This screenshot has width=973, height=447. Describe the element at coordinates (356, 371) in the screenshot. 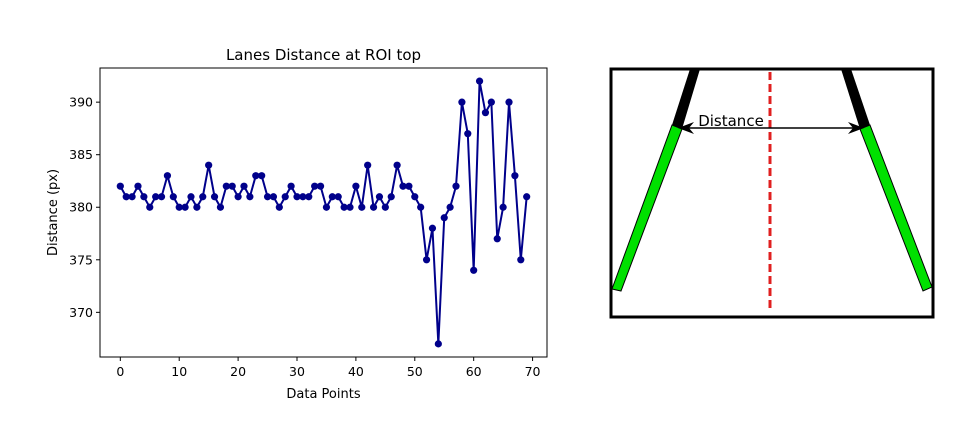

I see `x-tick-label: 40` at that location.